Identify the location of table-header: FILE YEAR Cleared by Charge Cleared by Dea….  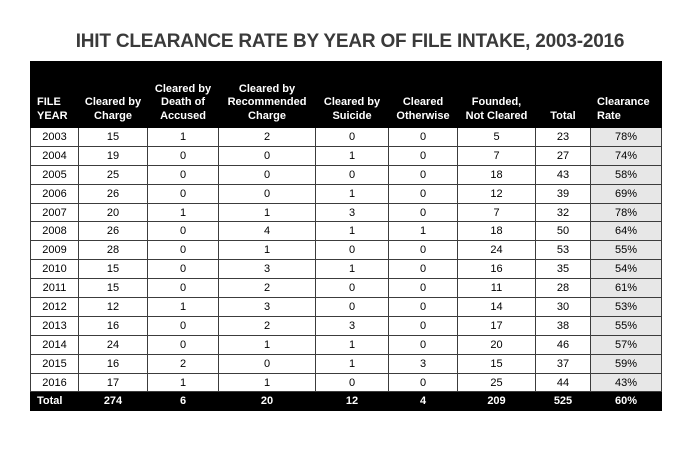
(346, 94).